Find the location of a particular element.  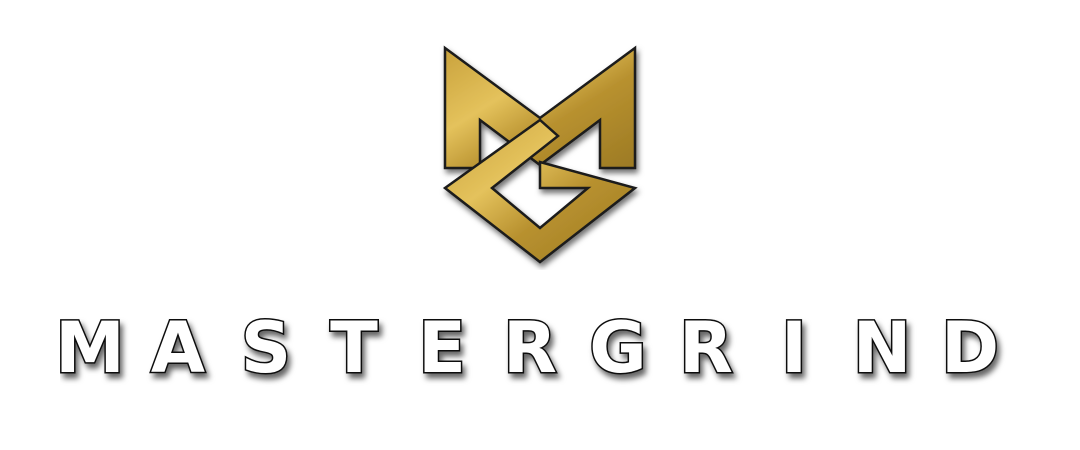

wordmark-letter: S is located at coordinates (266, 348).